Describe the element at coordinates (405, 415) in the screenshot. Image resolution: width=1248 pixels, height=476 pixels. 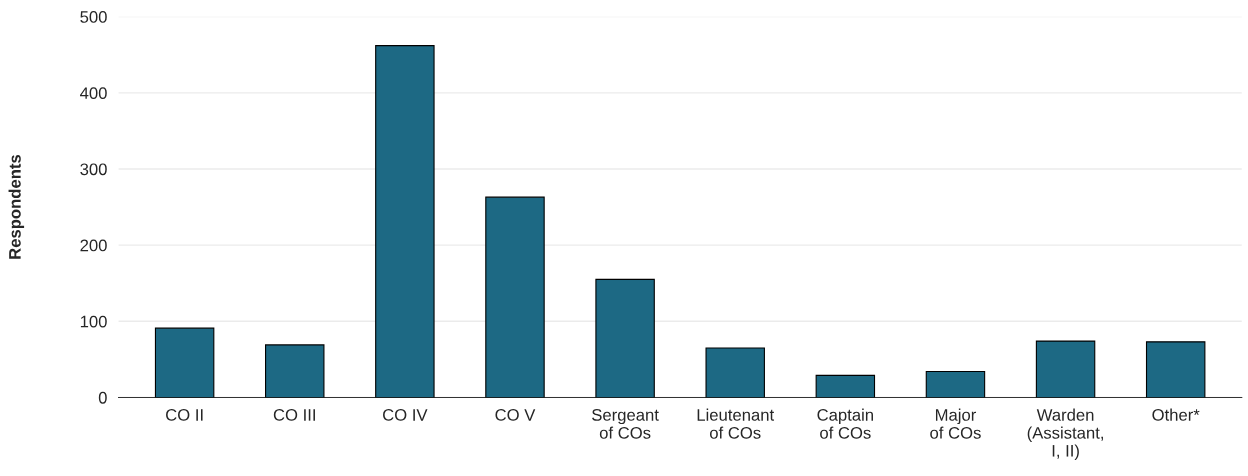
I see `x-tick-label: CO IV` at that location.